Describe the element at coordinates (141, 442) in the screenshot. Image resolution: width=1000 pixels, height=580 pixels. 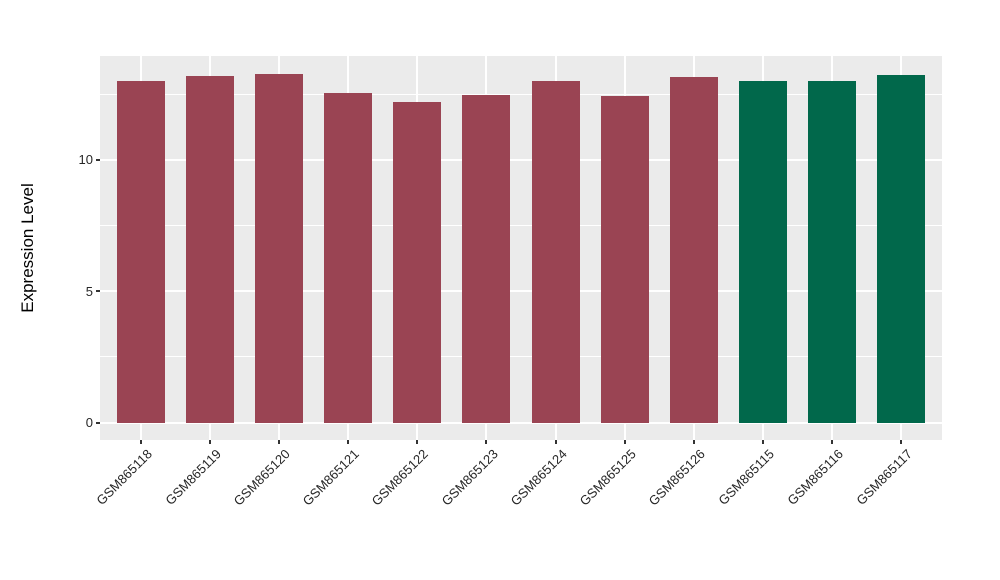
I see `x-tick-mark-GSM865118` at that location.